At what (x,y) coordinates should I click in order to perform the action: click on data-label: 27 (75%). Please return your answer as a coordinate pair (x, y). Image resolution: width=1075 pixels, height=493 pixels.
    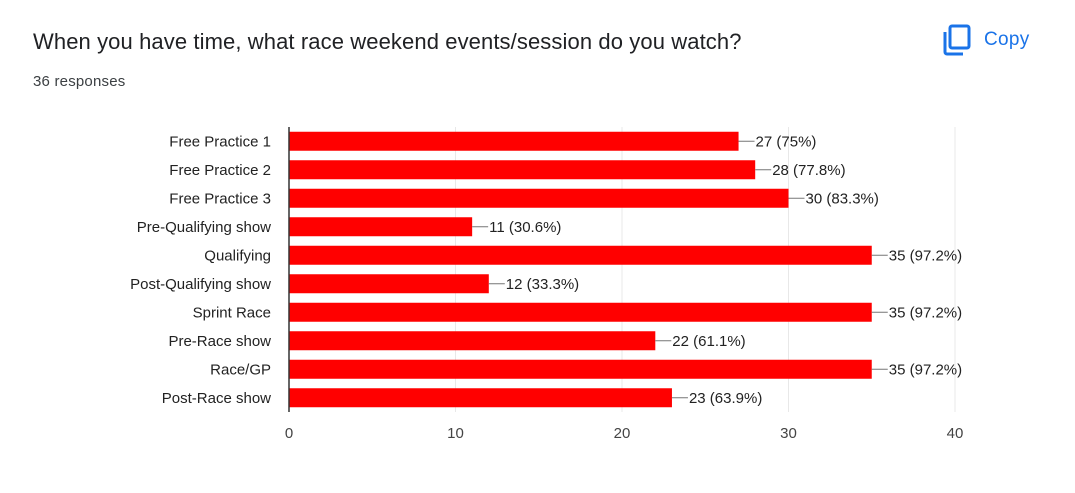
    Looking at the image, I should click on (786, 141).